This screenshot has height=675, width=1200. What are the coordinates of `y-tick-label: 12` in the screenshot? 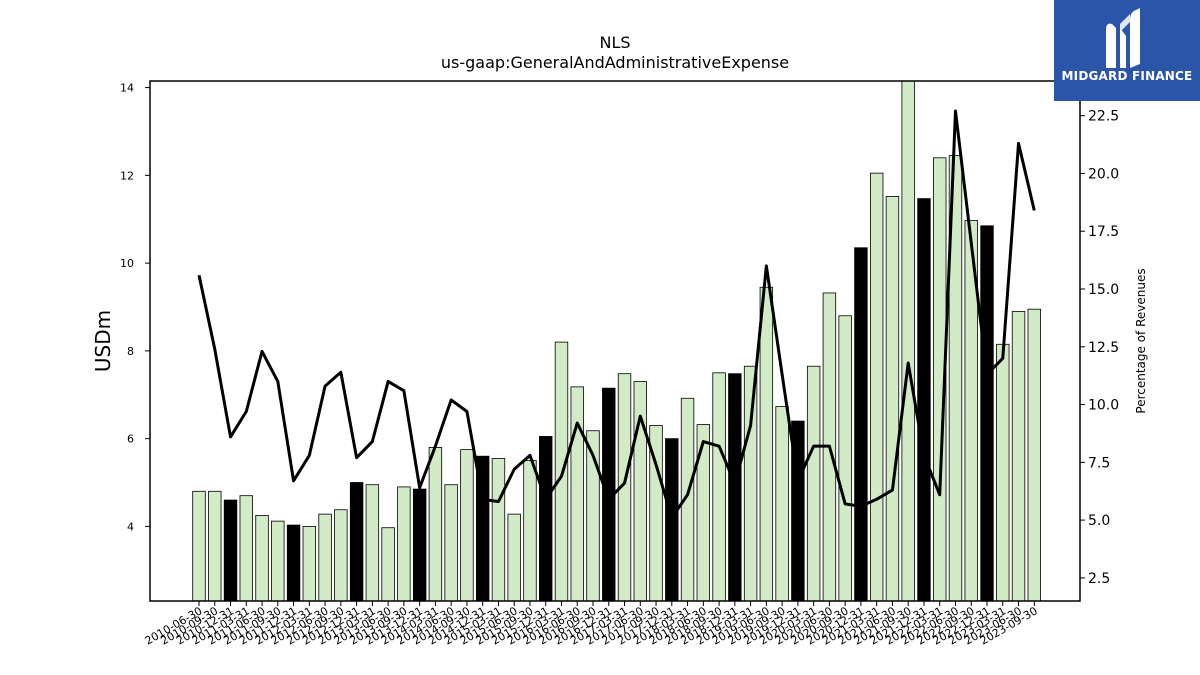 It's located at (127, 175).